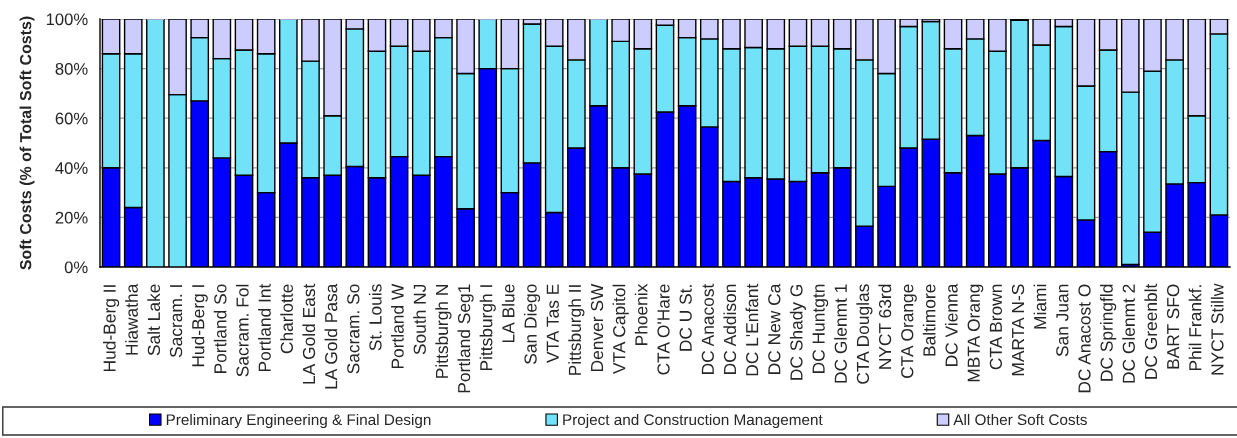 This screenshot has height=438, width=1237. I want to click on y-tick-label: 100%, so click(67, 19).